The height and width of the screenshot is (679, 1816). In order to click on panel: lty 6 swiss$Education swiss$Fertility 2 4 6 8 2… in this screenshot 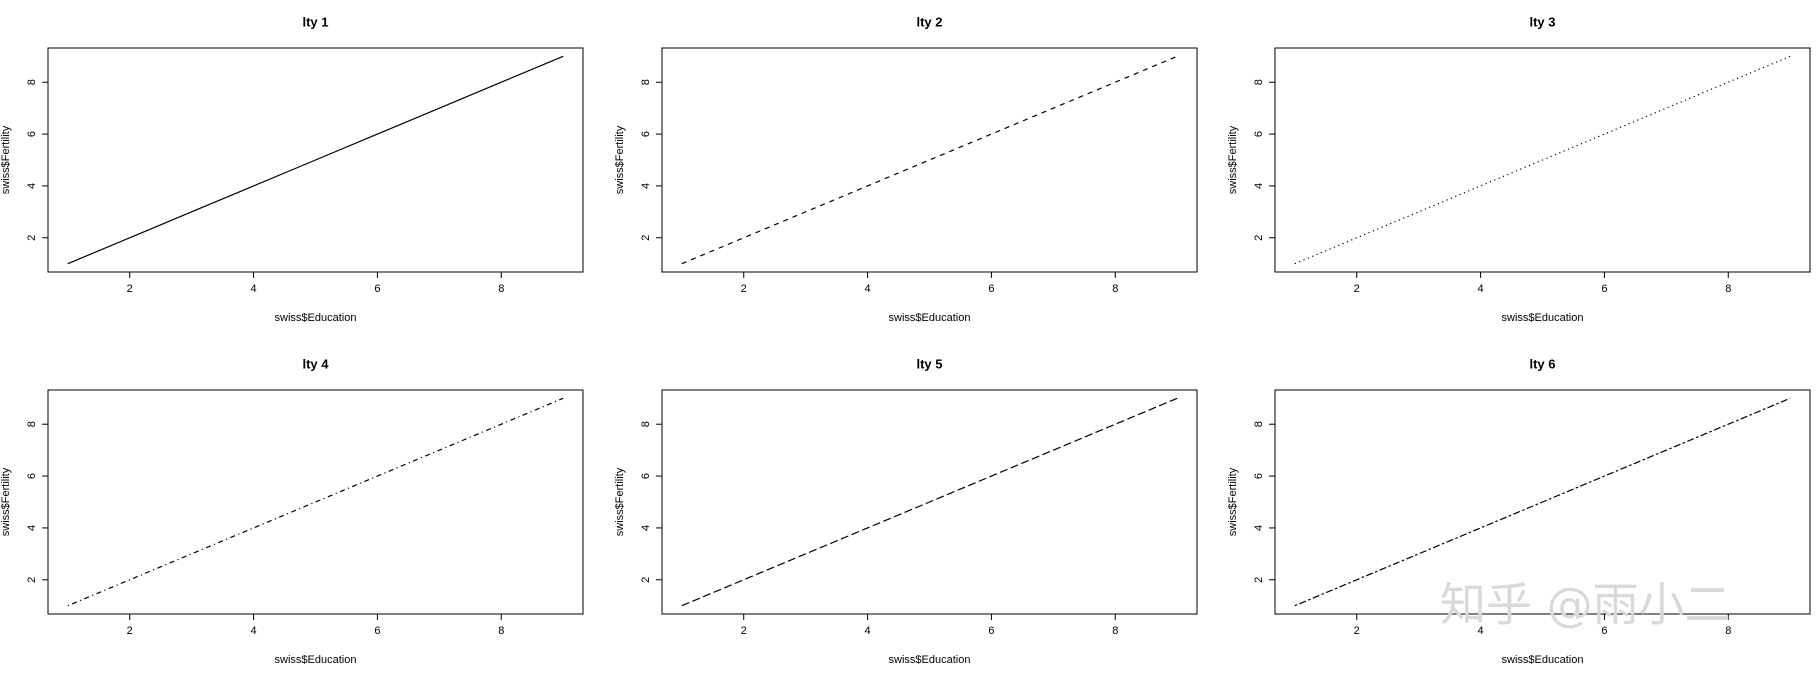, I will do `click(1519, 511)`.